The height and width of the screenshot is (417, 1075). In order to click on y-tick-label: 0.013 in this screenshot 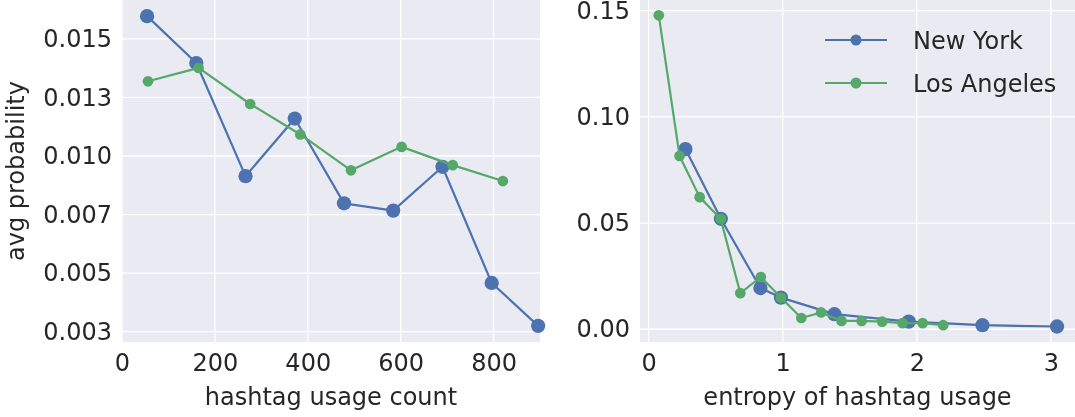, I will do `click(77, 97)`.